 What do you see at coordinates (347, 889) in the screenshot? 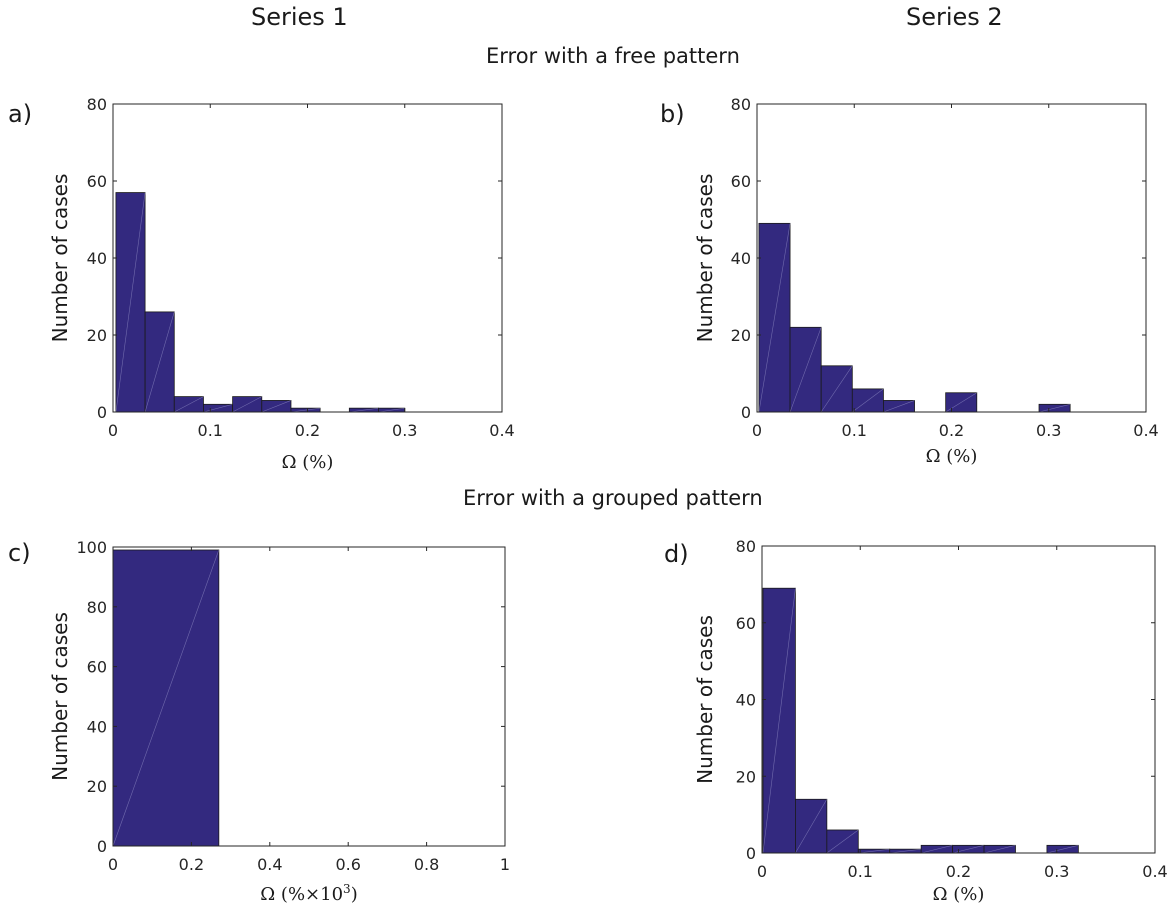
I see `x-axis-label-exponent: 3` at bounding box center [347, 889].